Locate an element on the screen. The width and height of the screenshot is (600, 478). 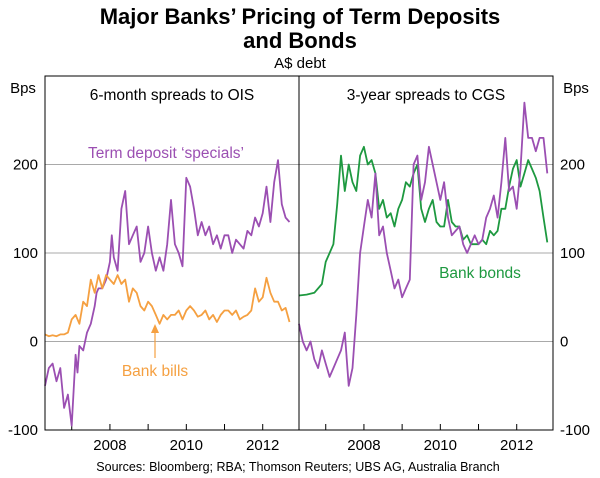
y-tick-right-0: 0 is located at coordinates (564, 342).